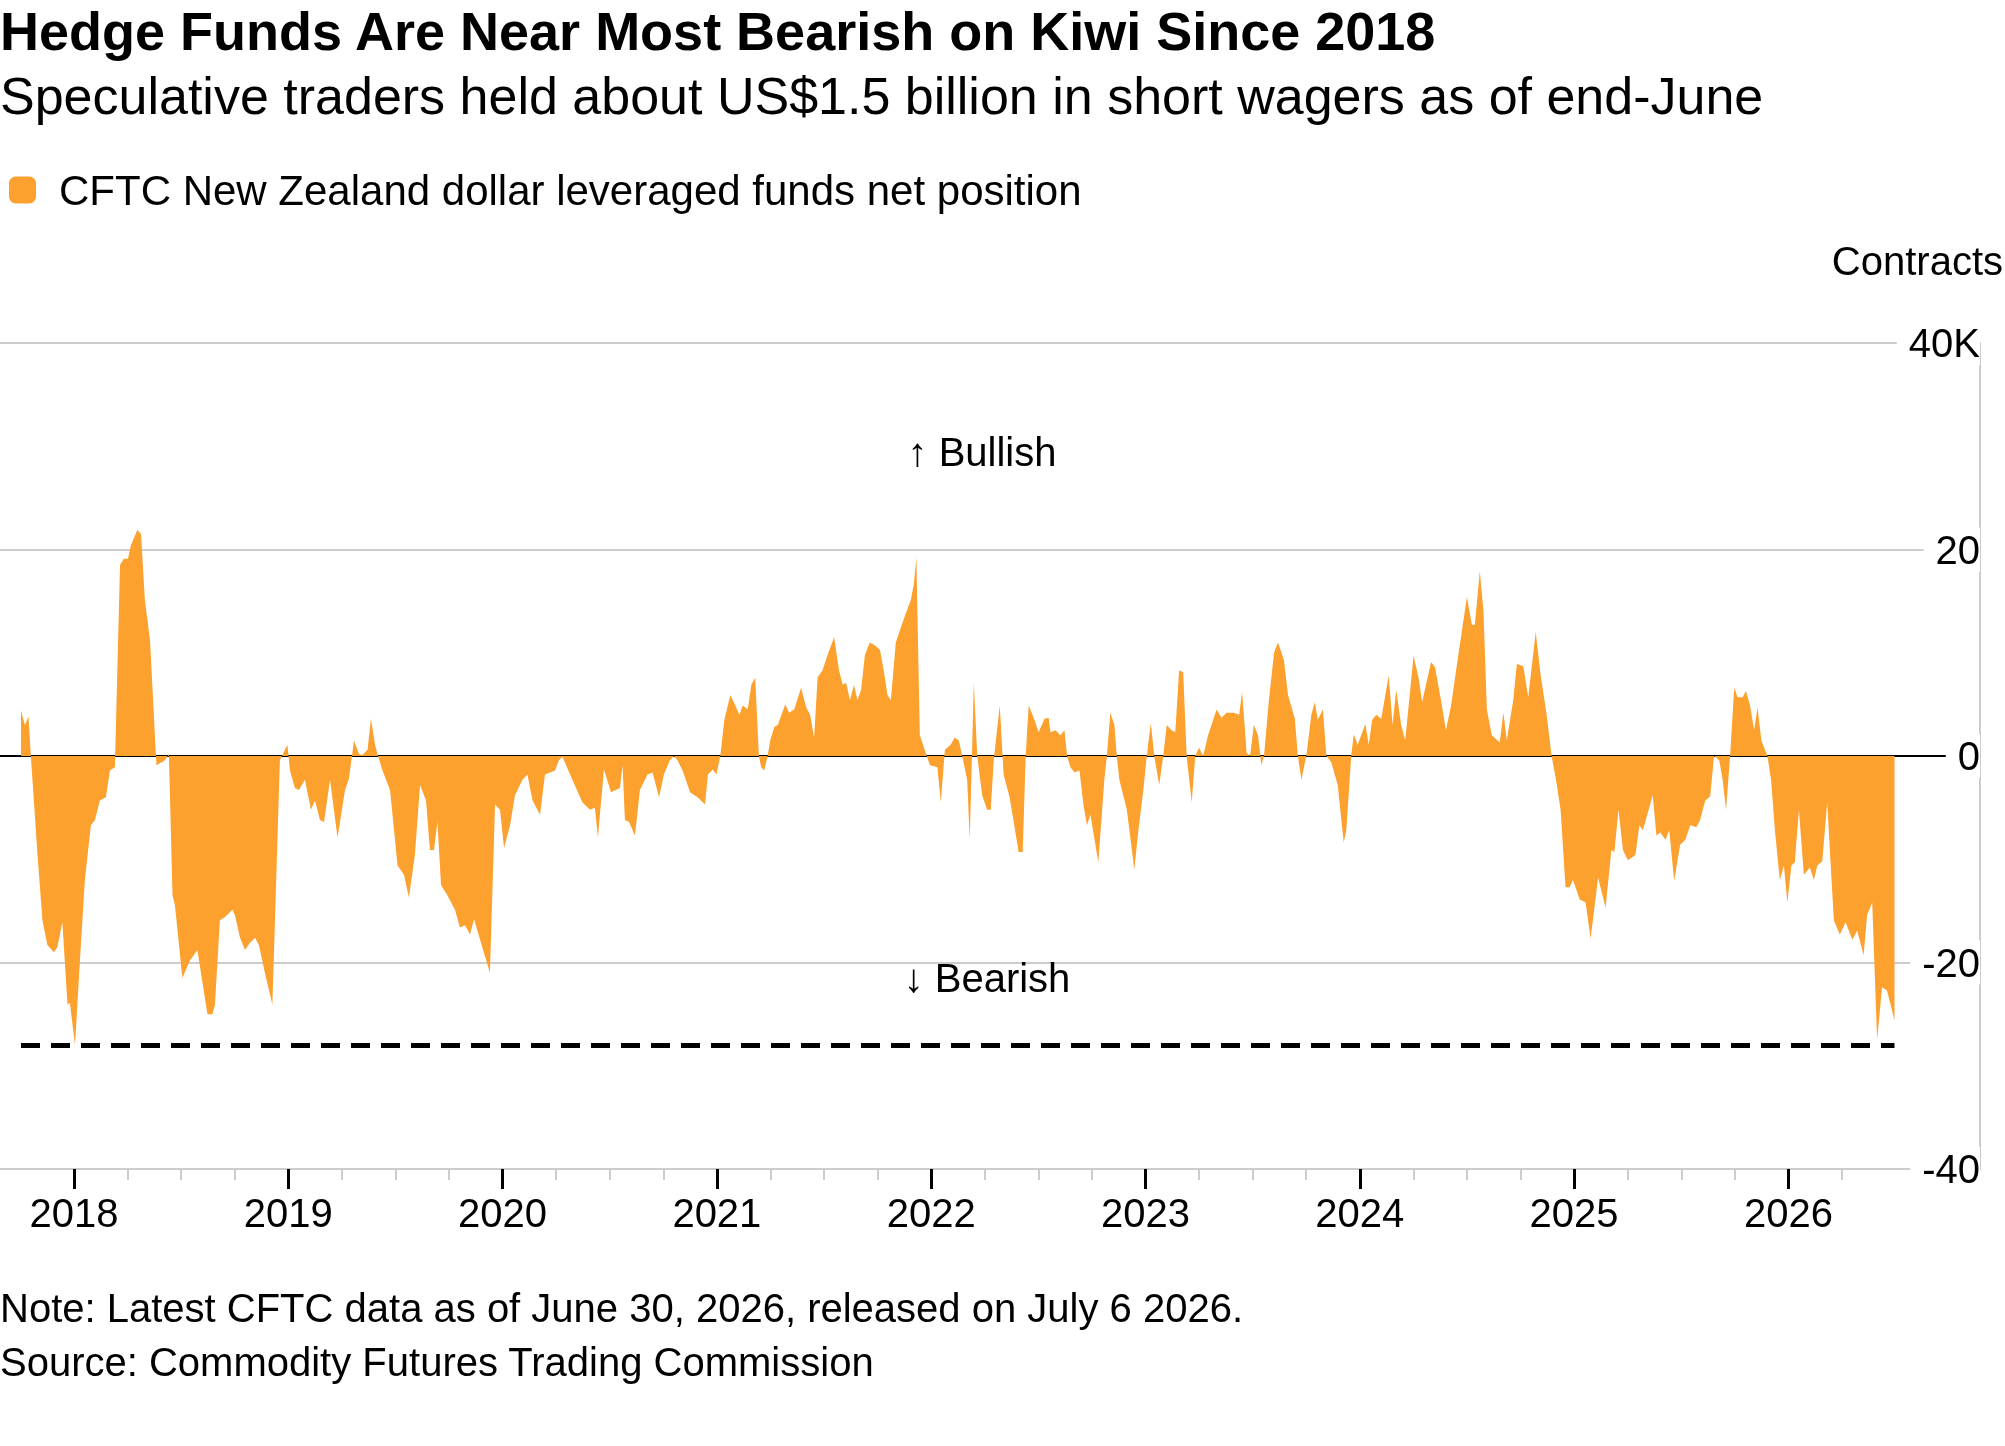  Describe the element at coordinates (1788, 1213) in the screenshot. I see `x-tick-label: 2026` at that location.